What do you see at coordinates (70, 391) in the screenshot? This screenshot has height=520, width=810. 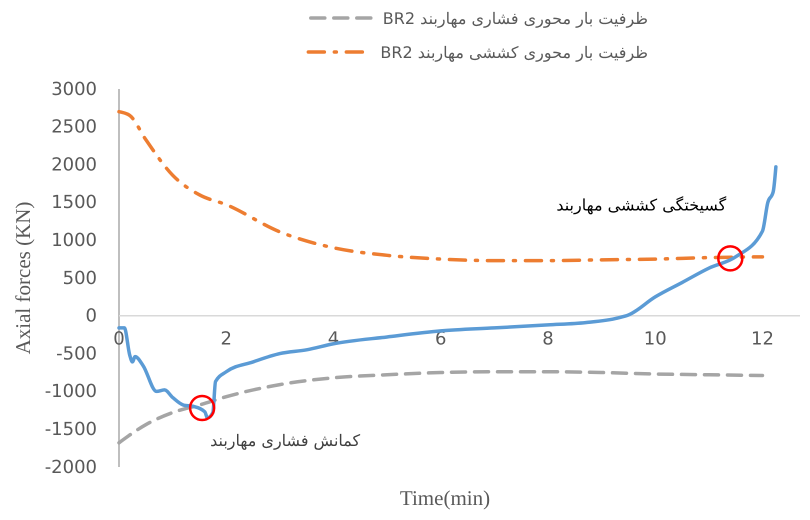 I see `y-tick-label: -1000` at bounding box center [70, 391].